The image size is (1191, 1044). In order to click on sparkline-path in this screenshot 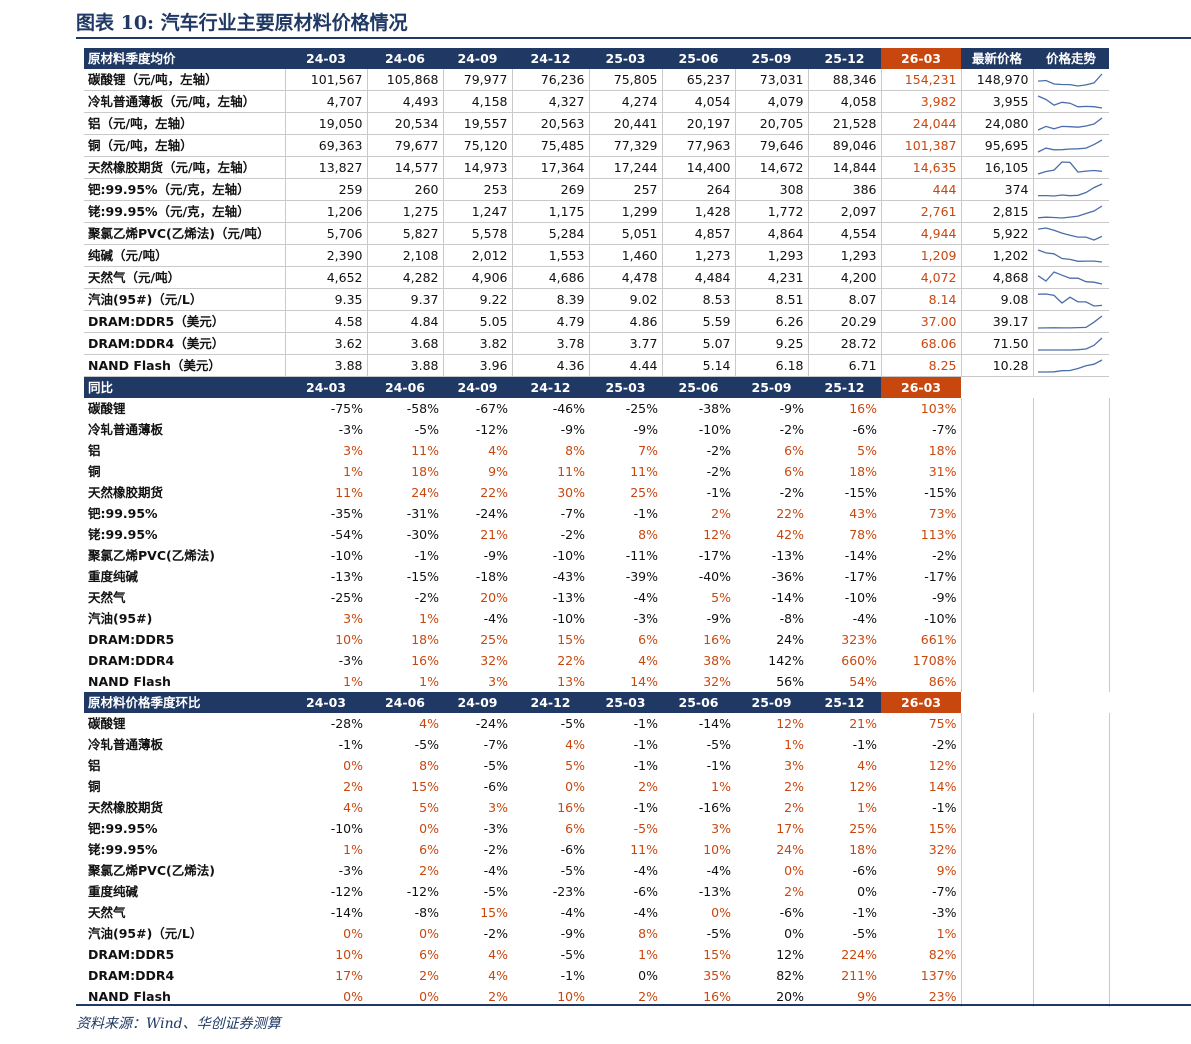, I will do `click(1069, 299)`.